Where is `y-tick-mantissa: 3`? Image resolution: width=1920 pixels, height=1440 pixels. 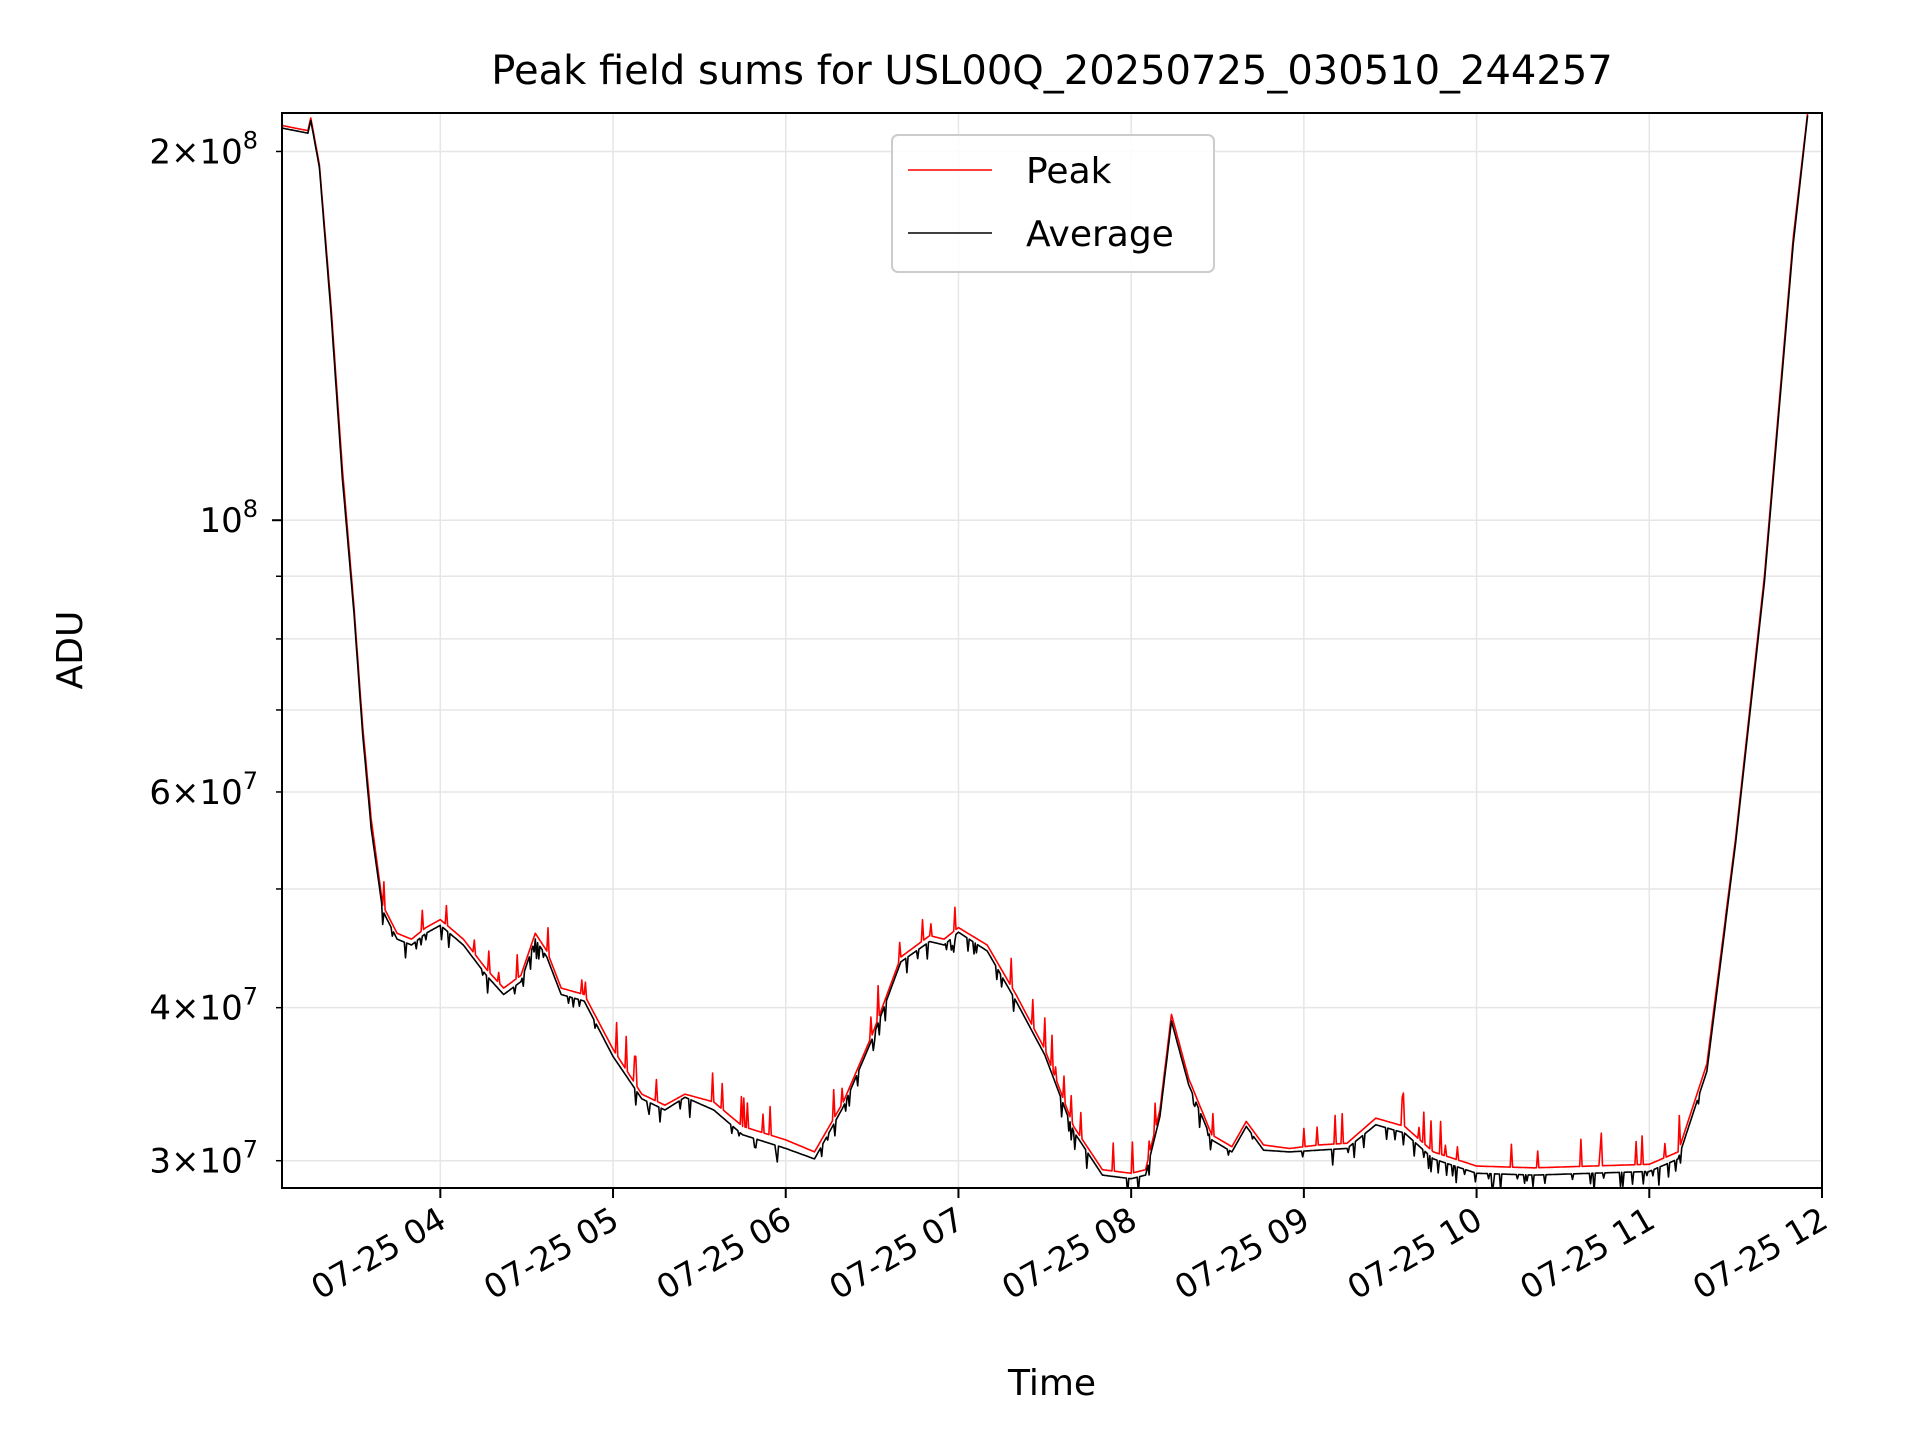 y-tick-mantissa: 3 is located at coordinates (160, 1162).